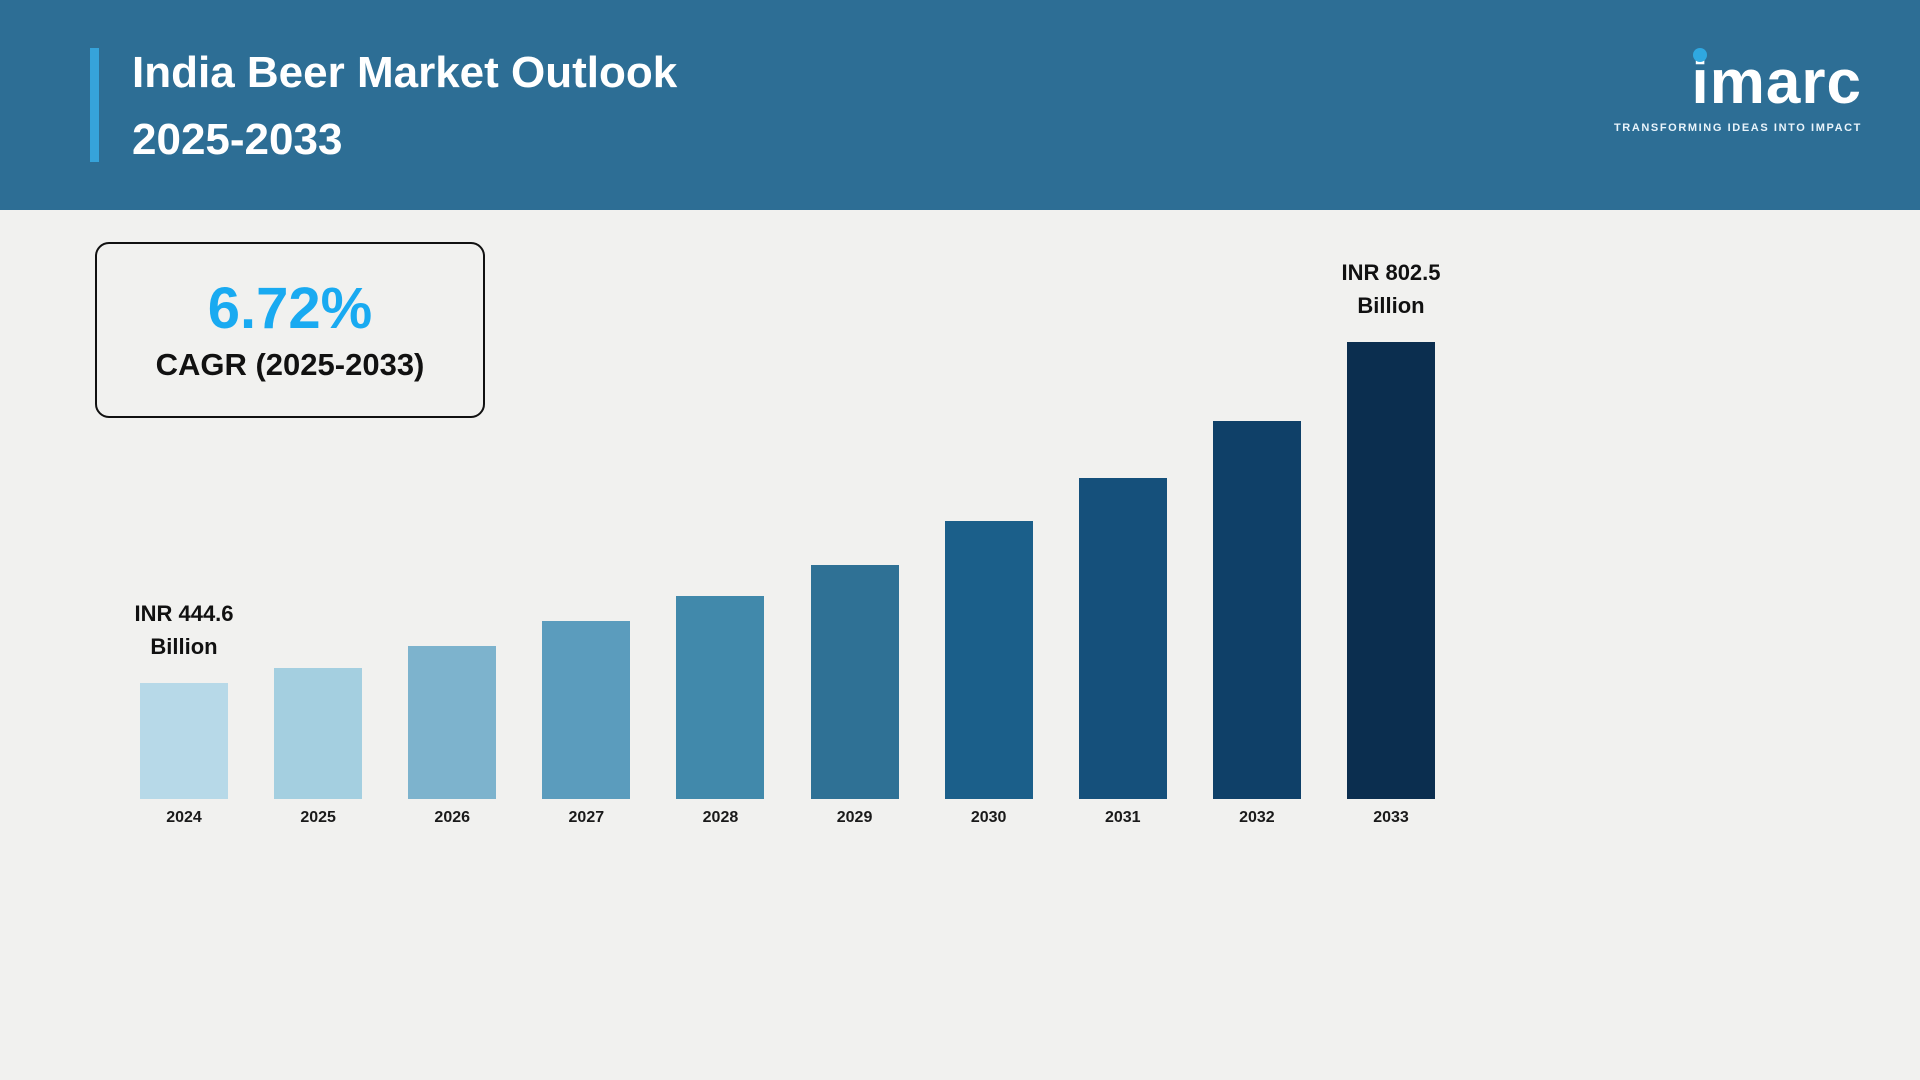 The width and height of the screenshot is (1920, 1080). What do you see at coordinates (184, 630) in the screenshot?
I see `bar-value-label-2024: INR 444.6 Billion` at bounding box center [184, 630].